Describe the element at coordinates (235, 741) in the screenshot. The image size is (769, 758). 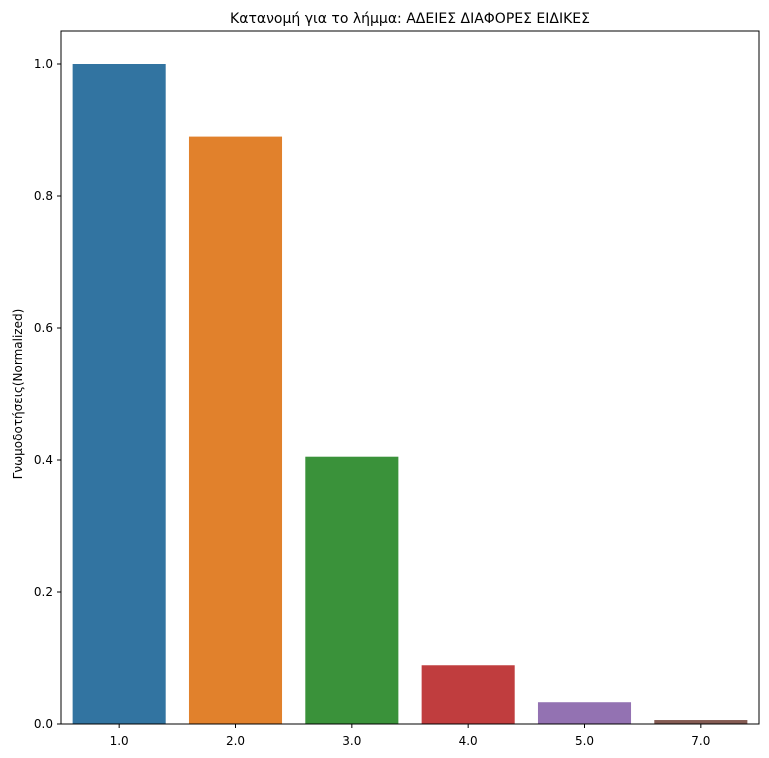
I see `x-tick-label: 2.0` at that location.